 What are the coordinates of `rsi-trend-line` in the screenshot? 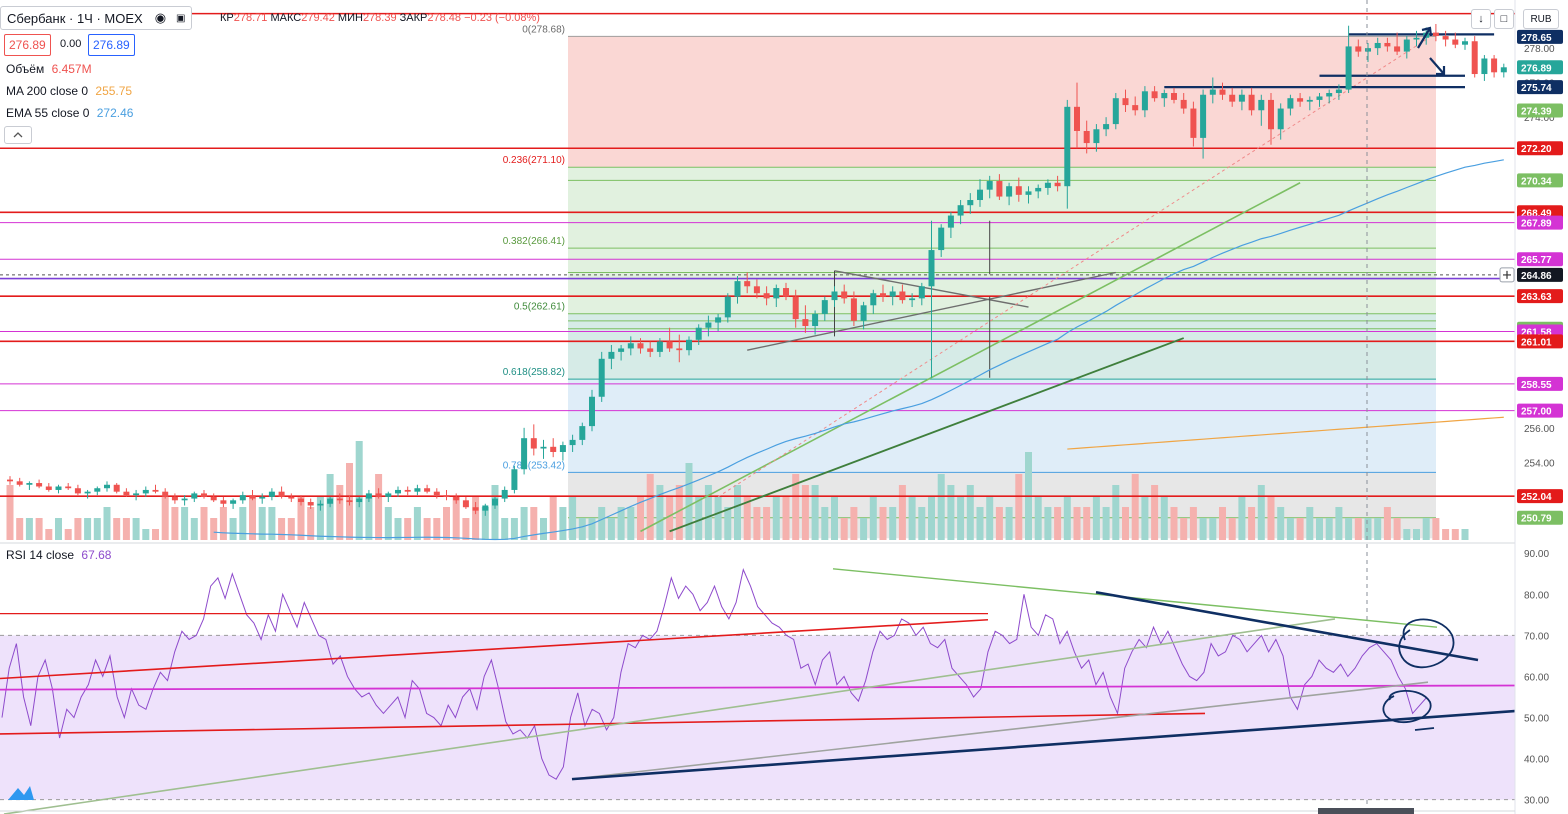 It's located at (1000, 730).